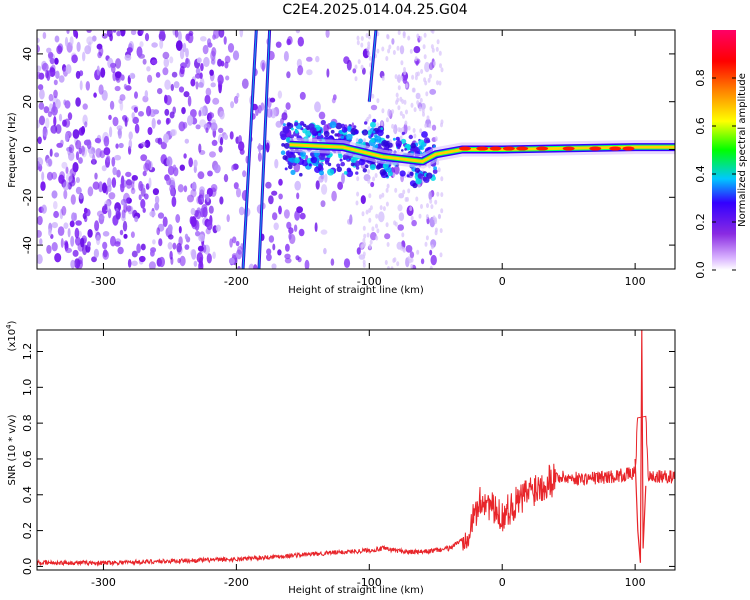 This screenshot has height=600, width=750. I want to click on spectrogram-xlabel: Height of straight line (km), so click(356, 290).